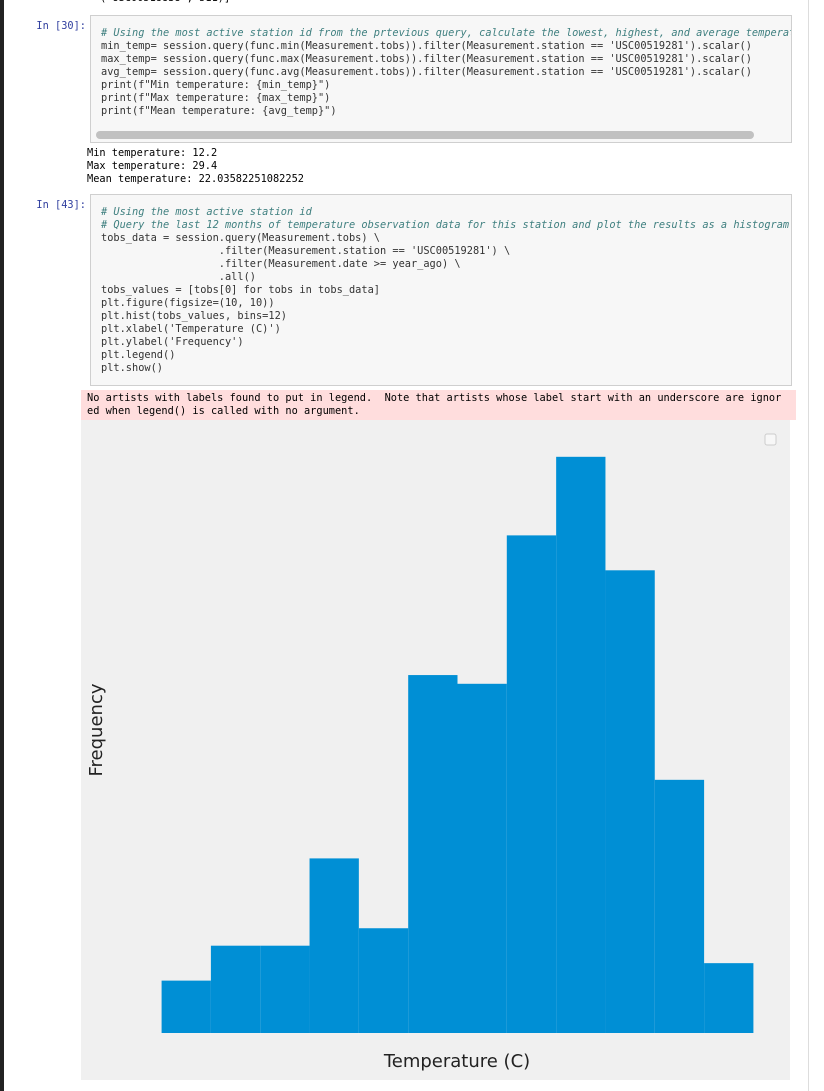  I want to click on empty-legend, so click(770, 439).